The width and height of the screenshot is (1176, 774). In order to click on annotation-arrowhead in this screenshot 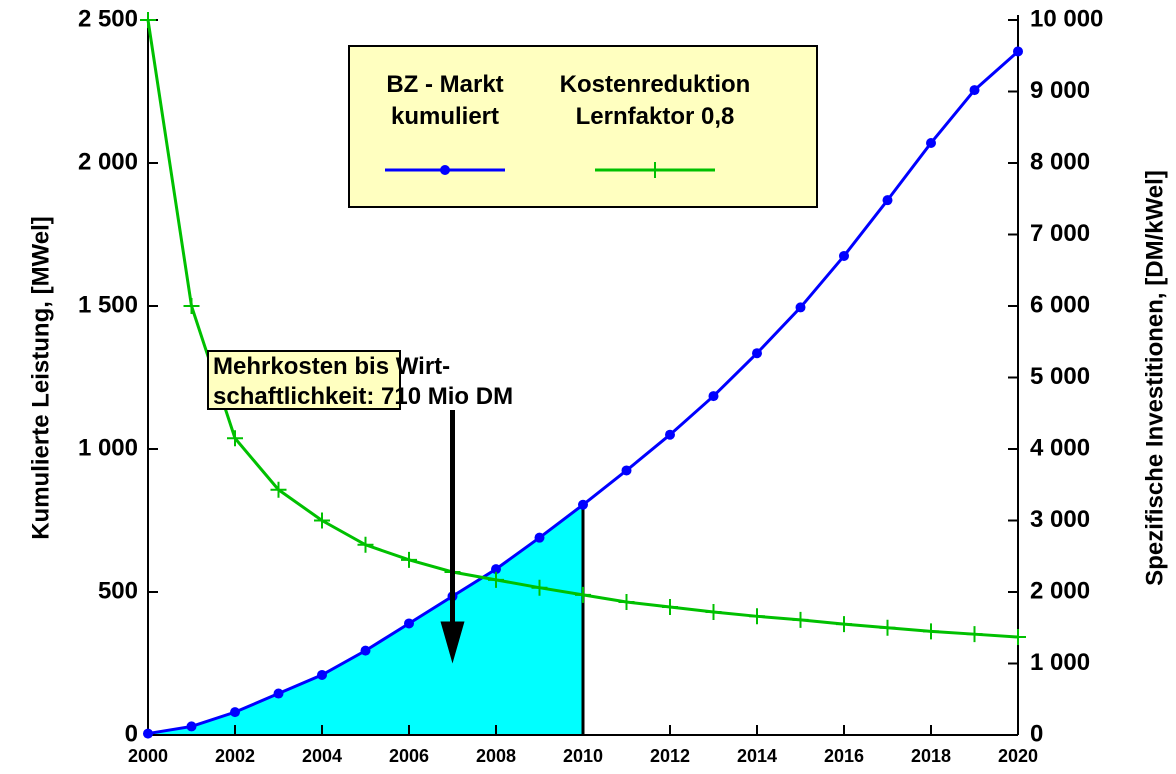, I will do `click(452, 642)`.